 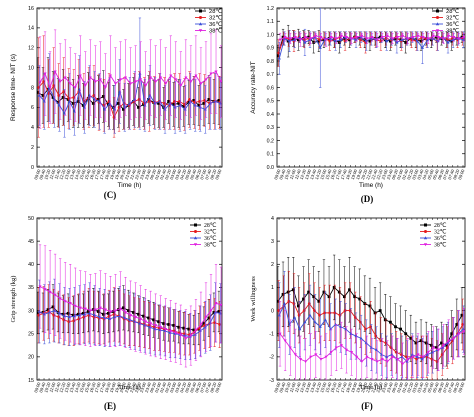 I want to click on x-tick-label: 06:20, so click(x=198, y=174).